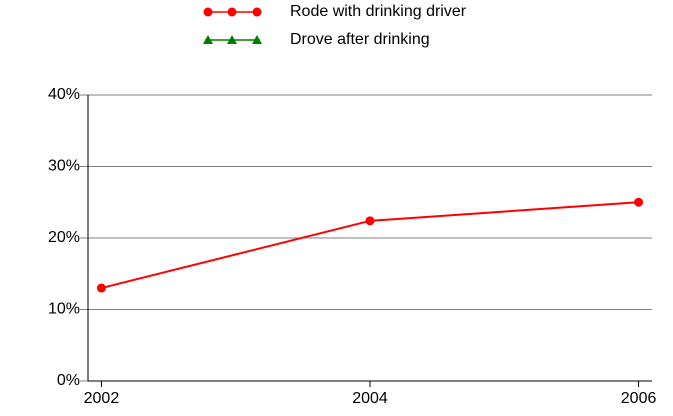  I want to click on y-tick-label: 0%, so click(68, 380).